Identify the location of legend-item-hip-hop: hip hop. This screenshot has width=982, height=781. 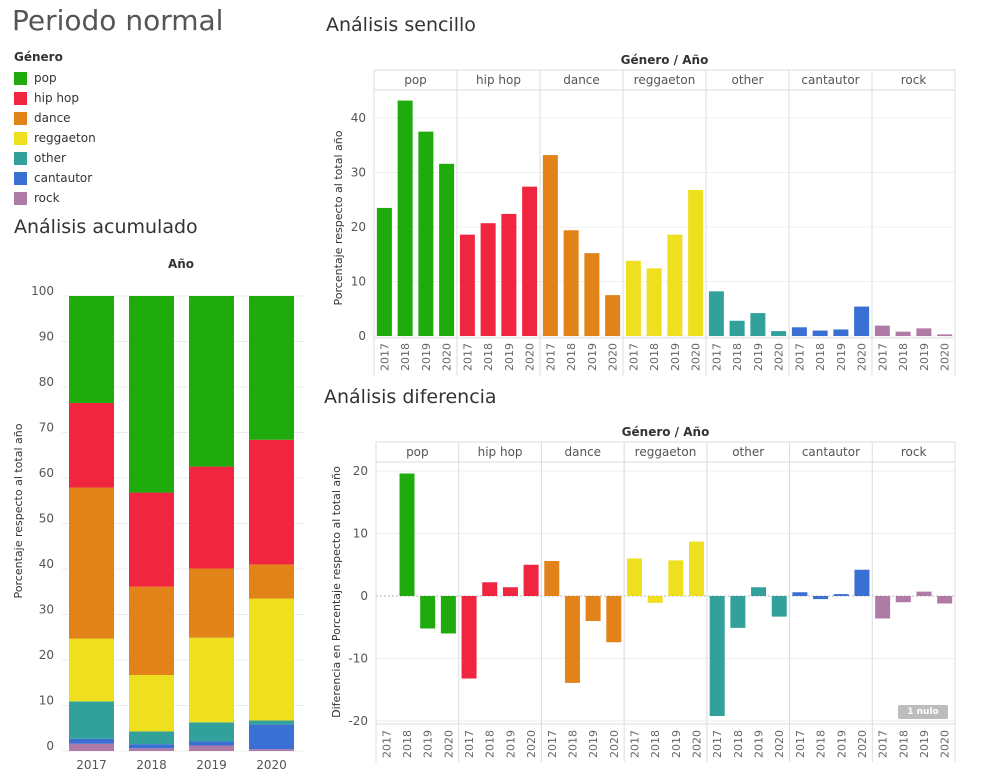
(55, 98).